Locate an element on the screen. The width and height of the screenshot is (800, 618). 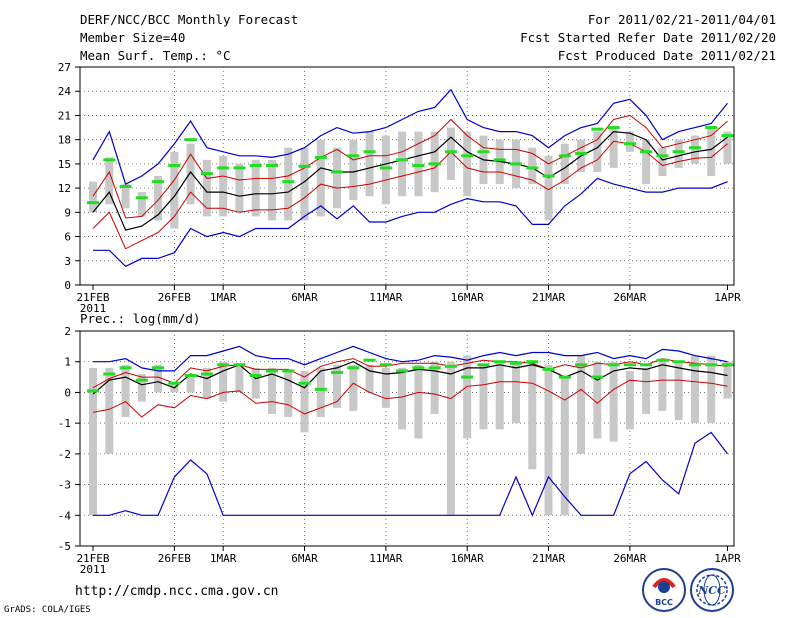
y-tick-label: 1 is located at coordinates (67, 362).